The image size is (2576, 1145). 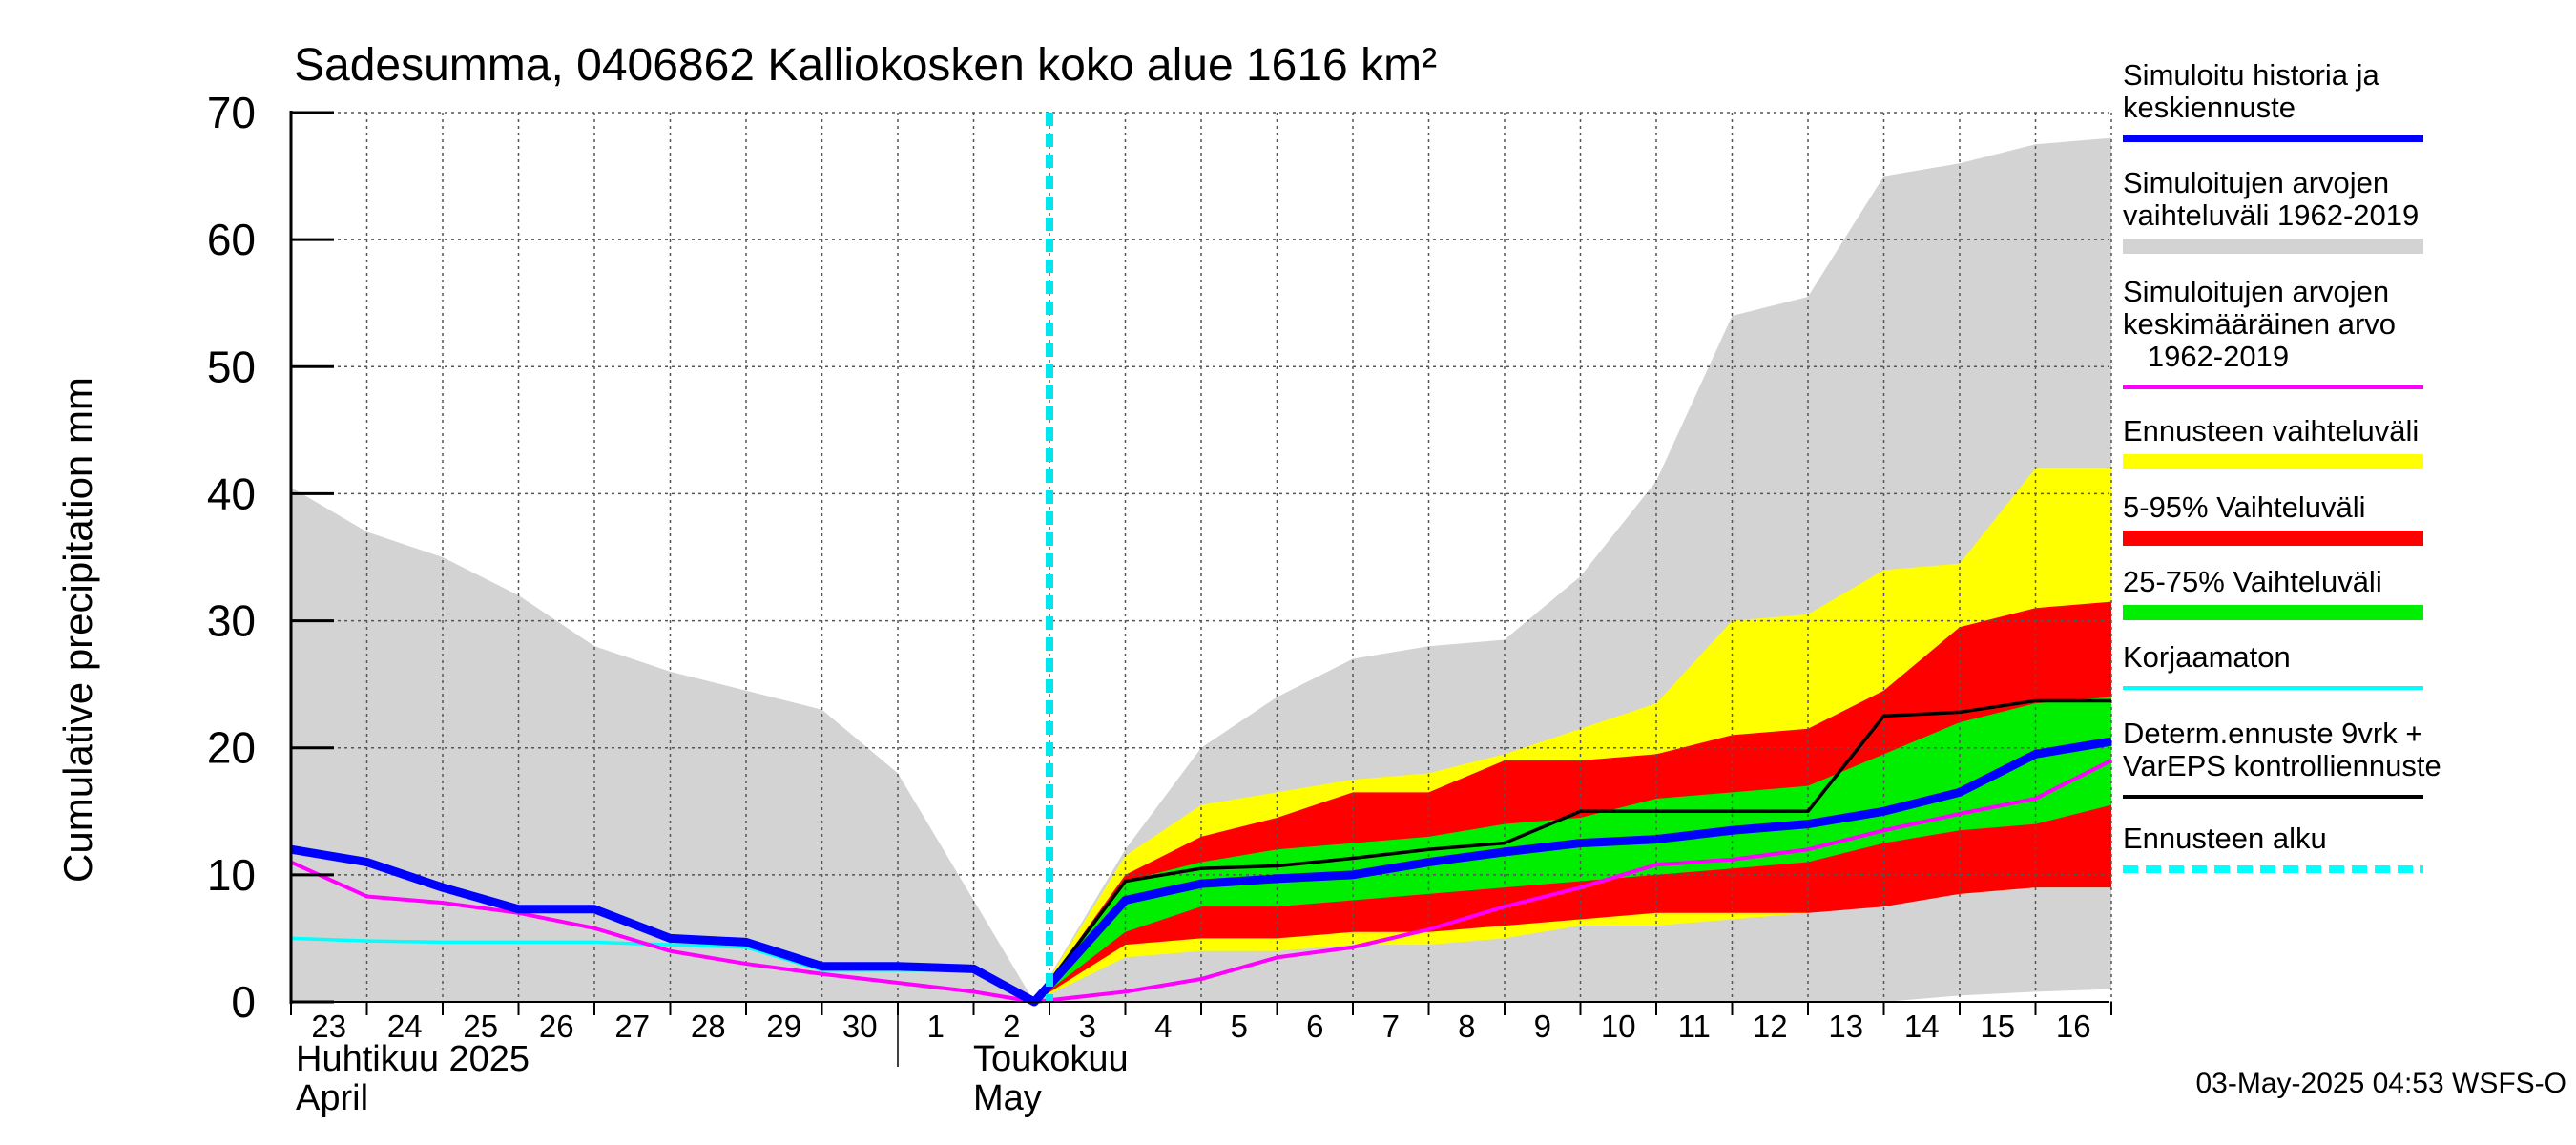 What do you see at coordinates (231, 875) in the screenshot?
I see `y-tick-label: 10` at bounding box center [231, 875].